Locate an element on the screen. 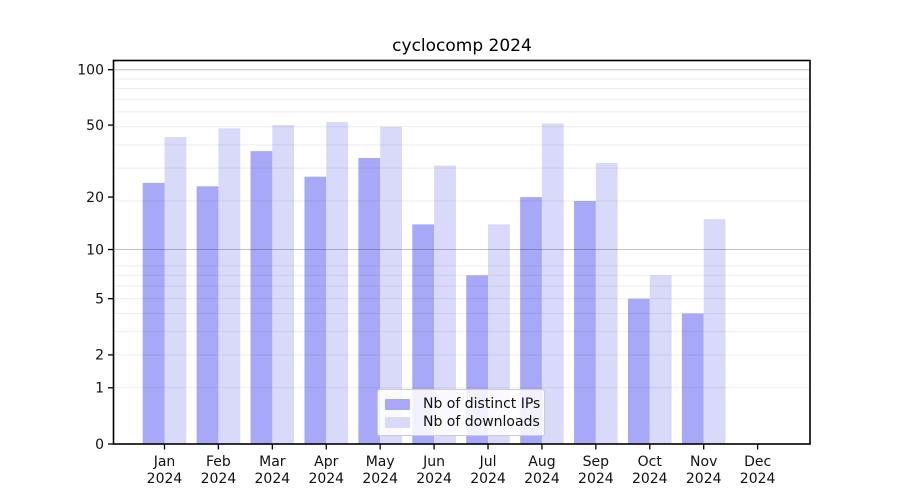 The width and height of the screenshot is (900, 500). x-tick-year-label-aug: 2024 is located at coordinates (542, 479).